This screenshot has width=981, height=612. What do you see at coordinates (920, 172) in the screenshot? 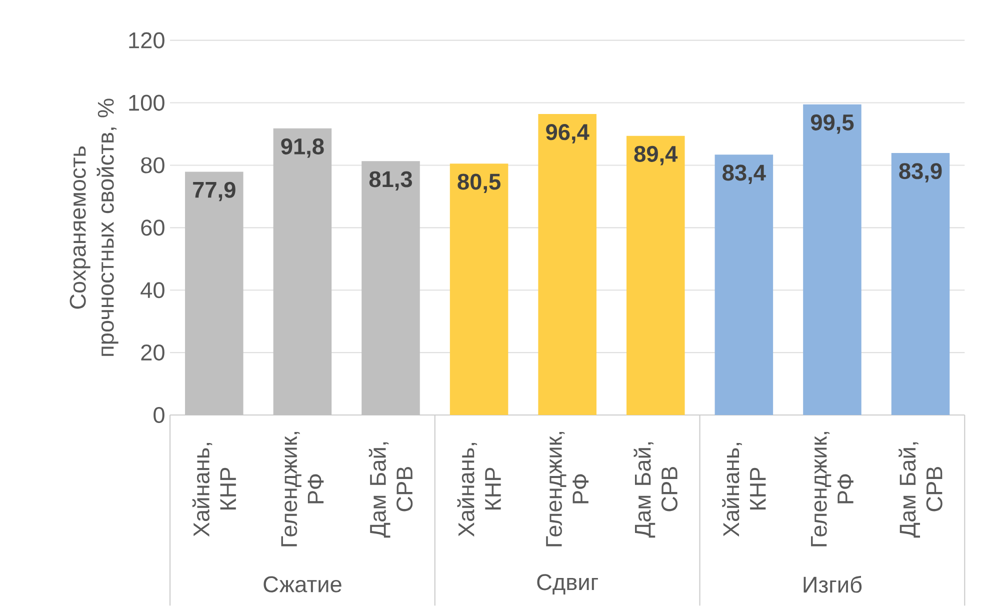
I see `data-label: 83,9` at bounding box center [920, 172].